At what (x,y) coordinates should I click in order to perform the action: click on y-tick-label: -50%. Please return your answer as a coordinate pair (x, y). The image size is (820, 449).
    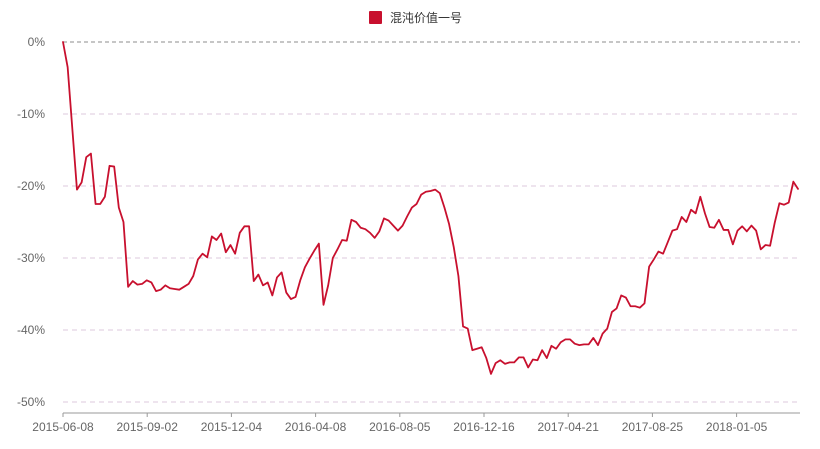
    Looking at the image, I should click on (31, 402).